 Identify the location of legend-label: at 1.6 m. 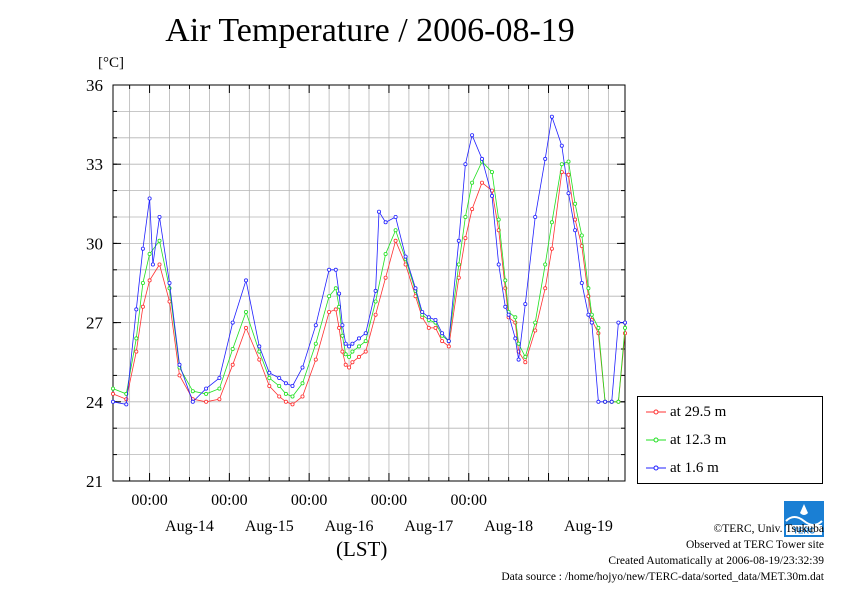
(694, 467).